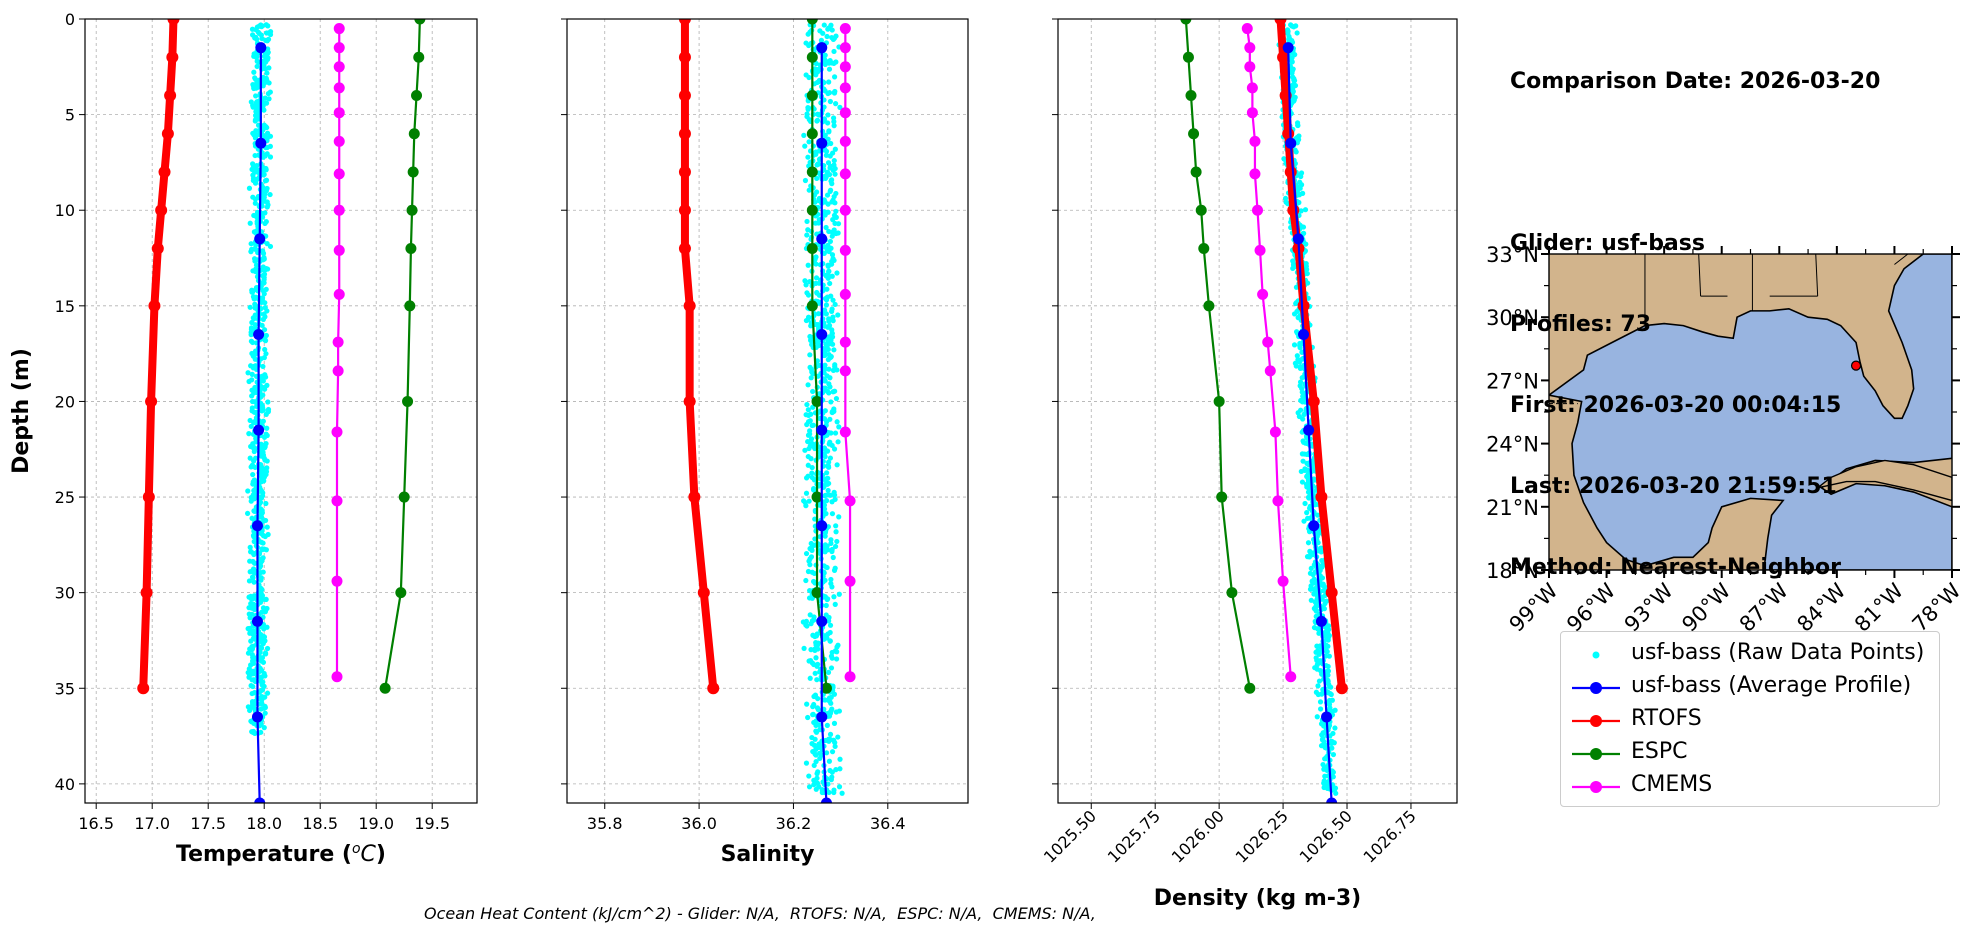 This screenshot has width=1987, height=934. Describe the element at coordinates (1700, 275) in the screenshot. I see `state-border` at that location.